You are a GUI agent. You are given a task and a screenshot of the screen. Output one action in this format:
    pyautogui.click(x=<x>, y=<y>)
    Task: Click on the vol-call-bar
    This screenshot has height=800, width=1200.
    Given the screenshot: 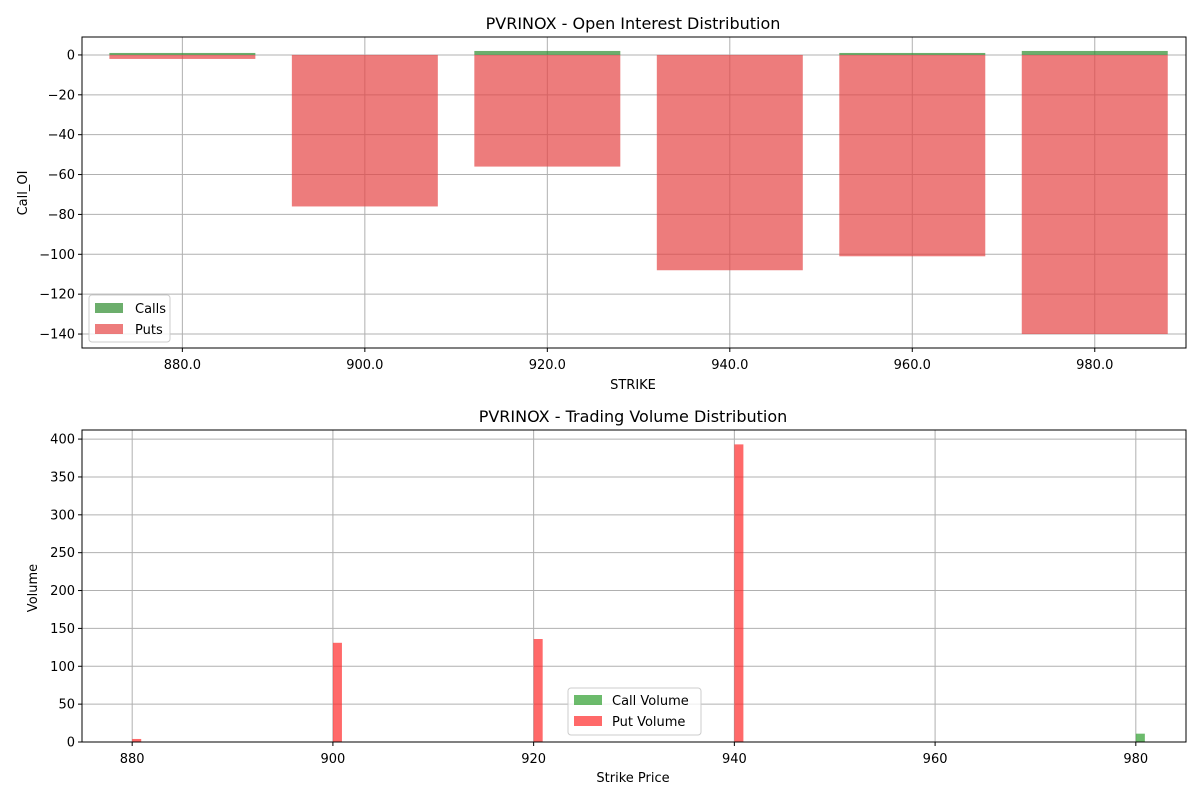 What is the action you would take?
    pyautogui.click(x=1140, y=737)
    